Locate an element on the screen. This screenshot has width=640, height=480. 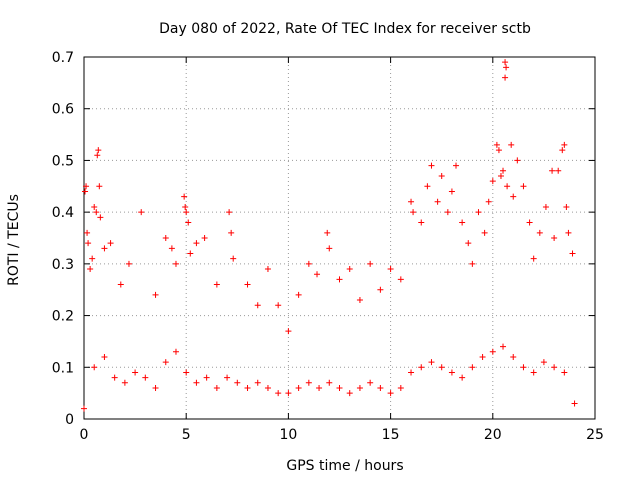
y-tick-label: 0.7 is located at coordinates (63, 58).